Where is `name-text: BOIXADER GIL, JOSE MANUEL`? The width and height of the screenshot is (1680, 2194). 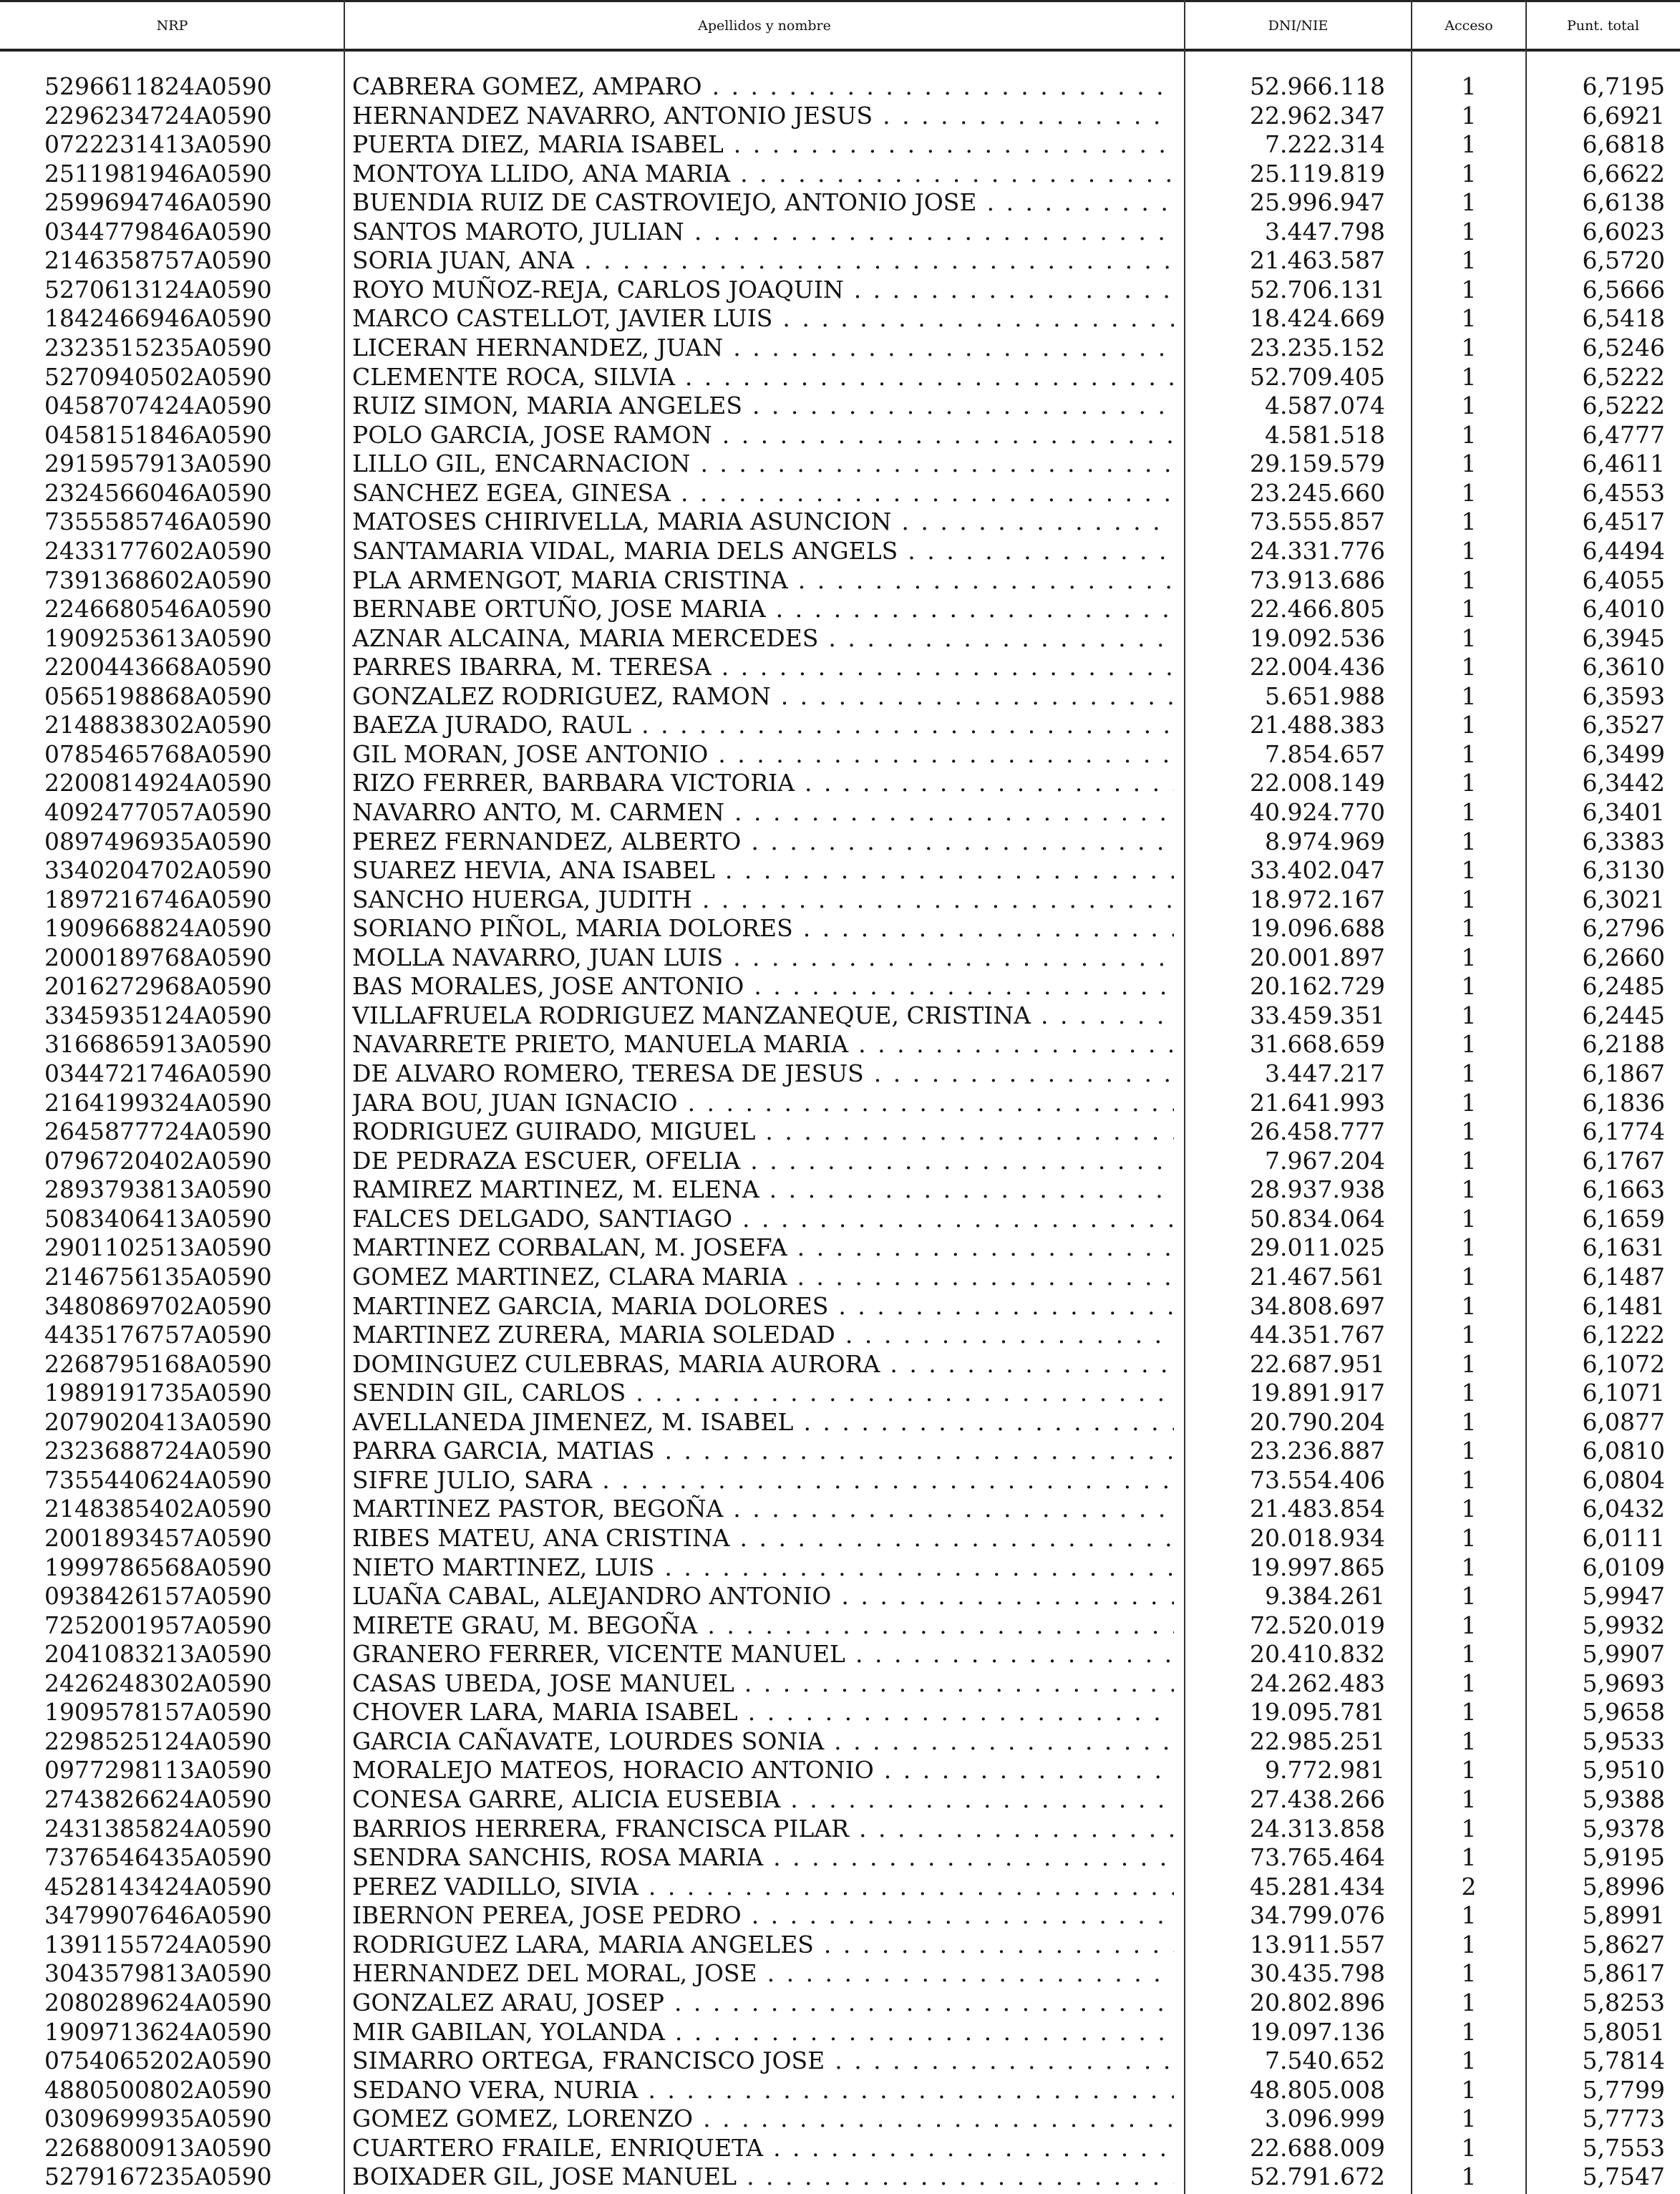 name-text: BOIXADER GIL, JOSE MANUEL is located at coordinates (544, 2177).